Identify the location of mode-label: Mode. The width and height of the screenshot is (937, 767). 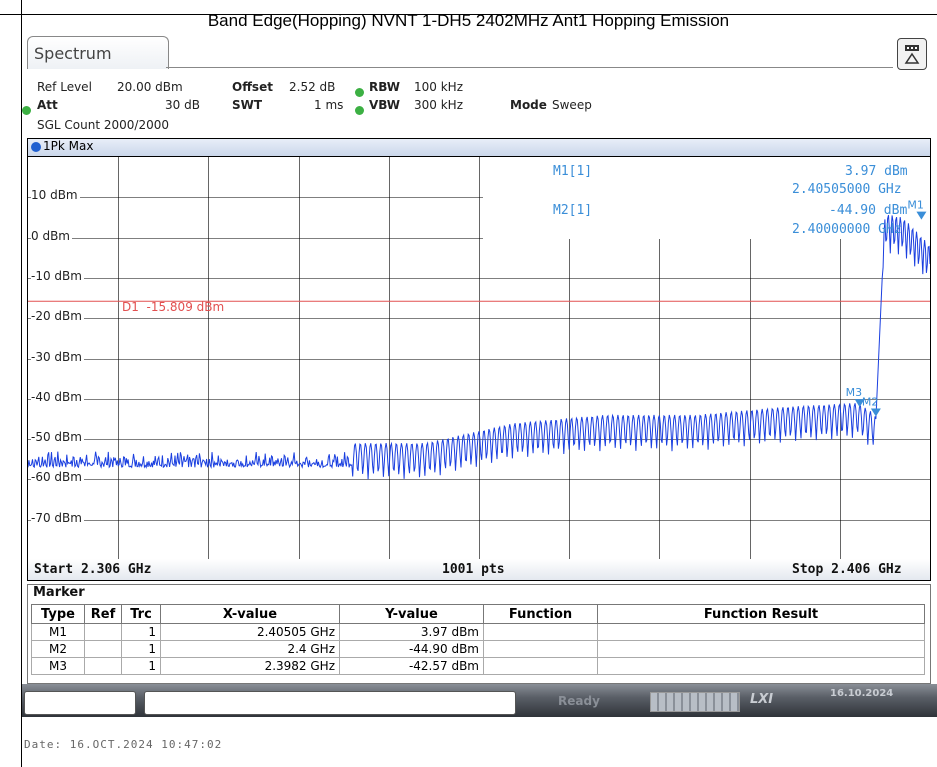
(528, 105).